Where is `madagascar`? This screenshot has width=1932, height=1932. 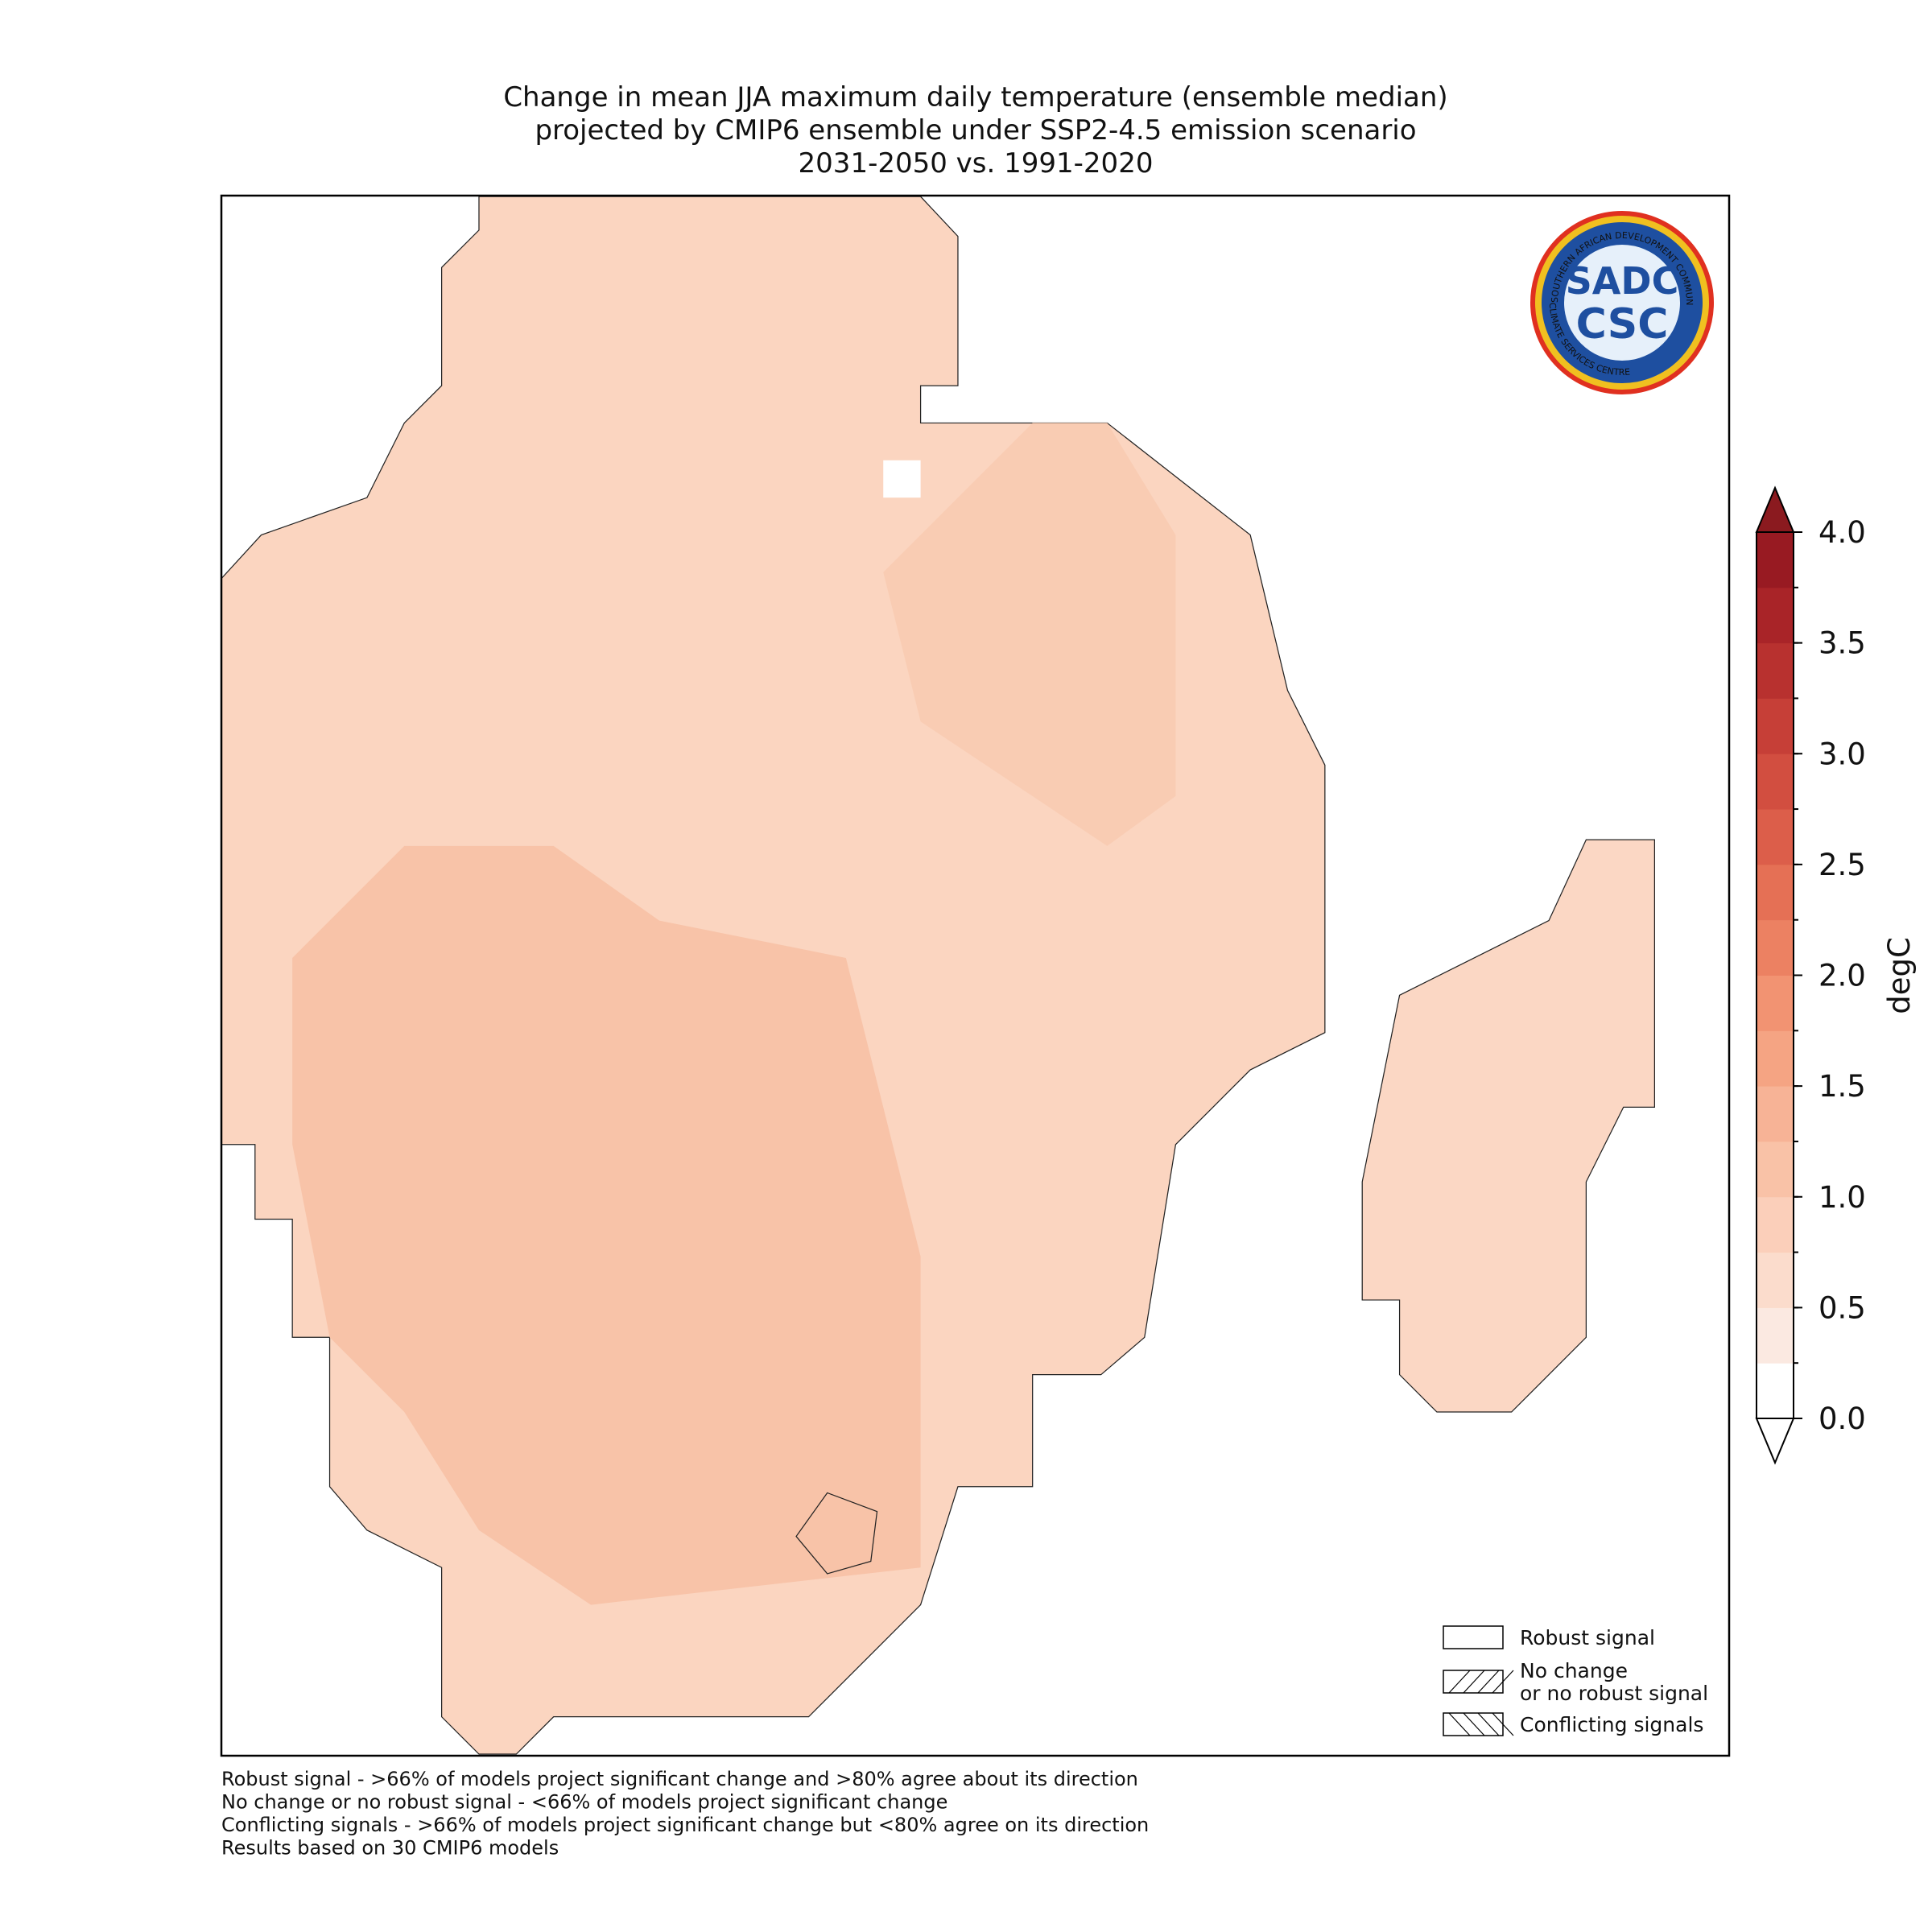 madagascar is located at coordinates (1508, 1126).